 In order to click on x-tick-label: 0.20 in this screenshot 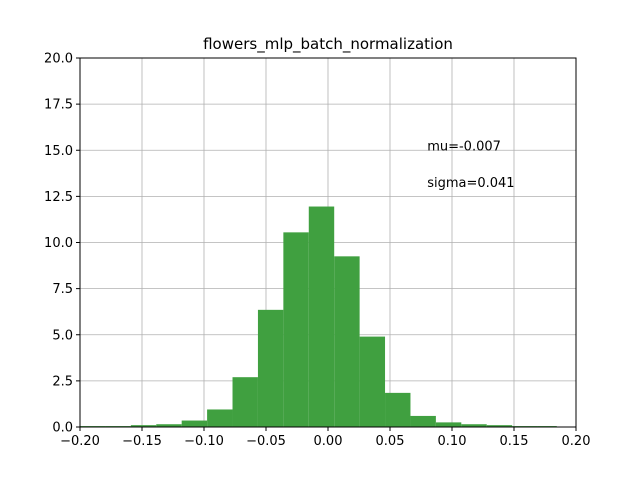, I will do `click(576, 441)`.